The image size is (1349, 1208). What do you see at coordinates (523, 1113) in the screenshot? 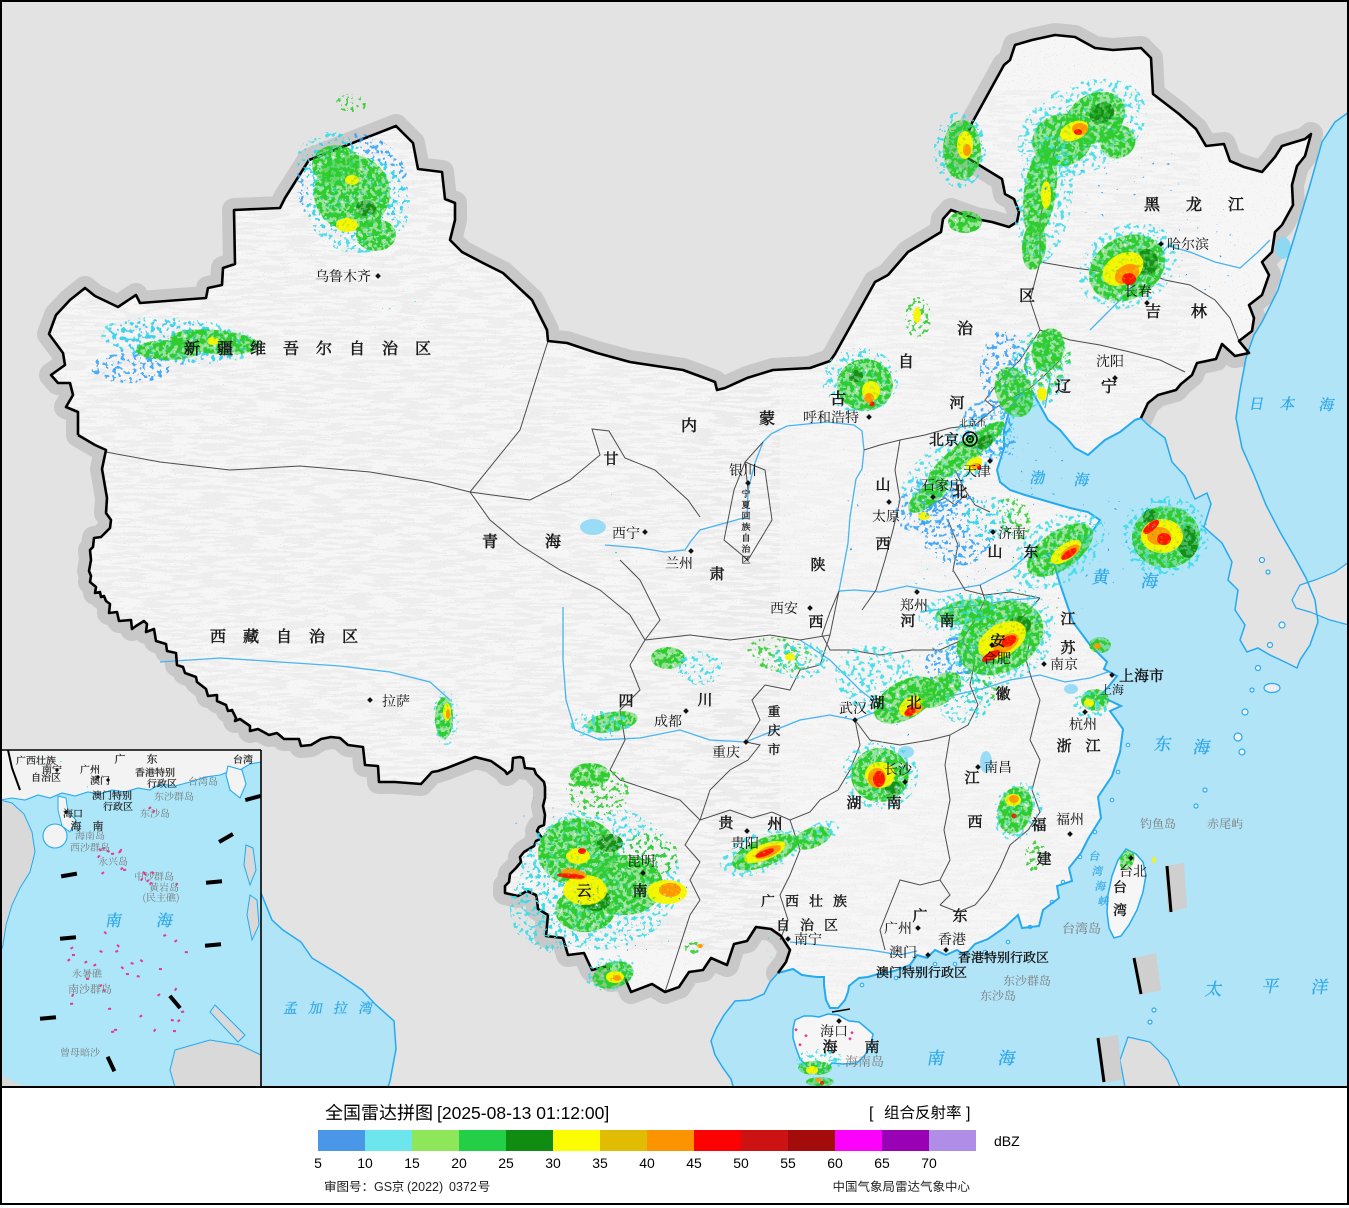
I see `svg-text: [2025-08-13 01:12:00]` at bounding box center [523, 1113].